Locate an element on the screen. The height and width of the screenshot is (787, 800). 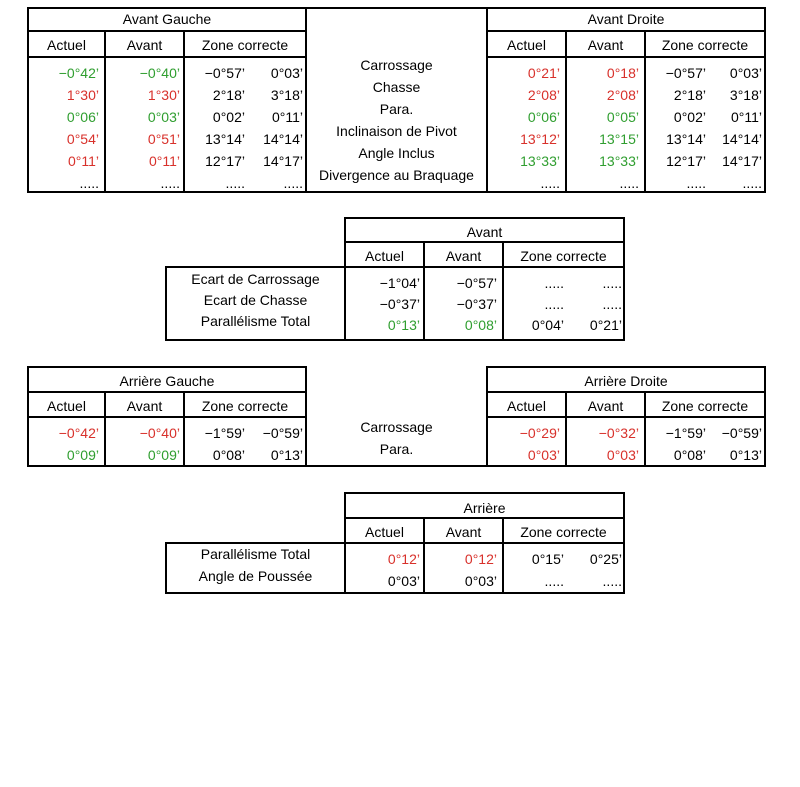
actuel-value: 0°06’ is located at coordinates (543, 117).